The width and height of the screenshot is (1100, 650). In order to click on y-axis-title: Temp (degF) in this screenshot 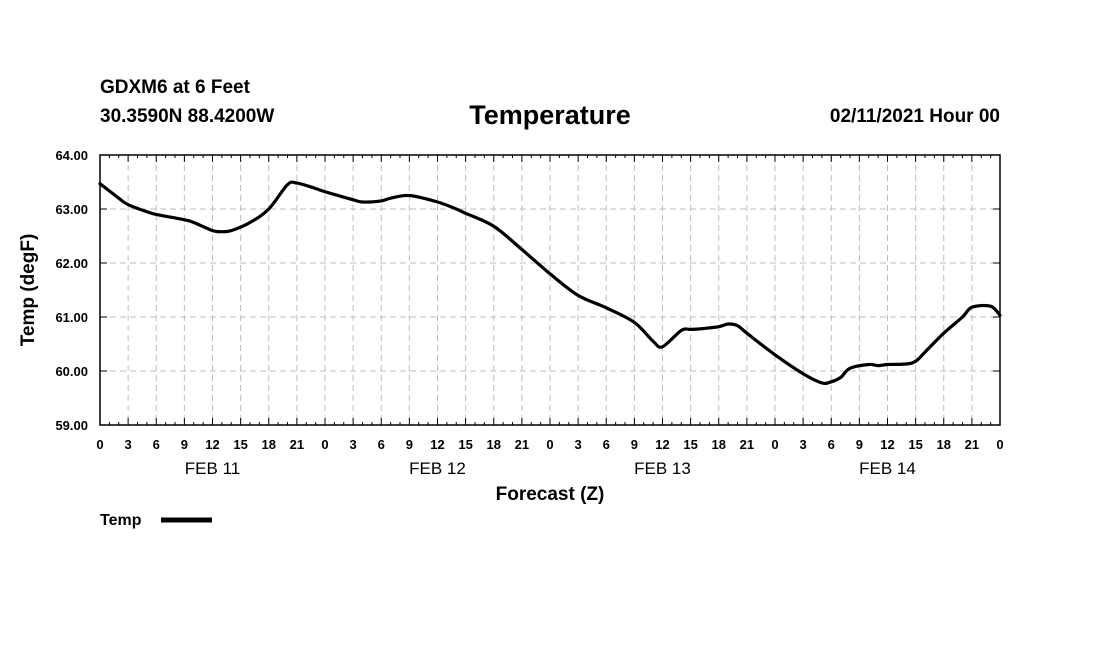, I will do `click(28, 290)`.